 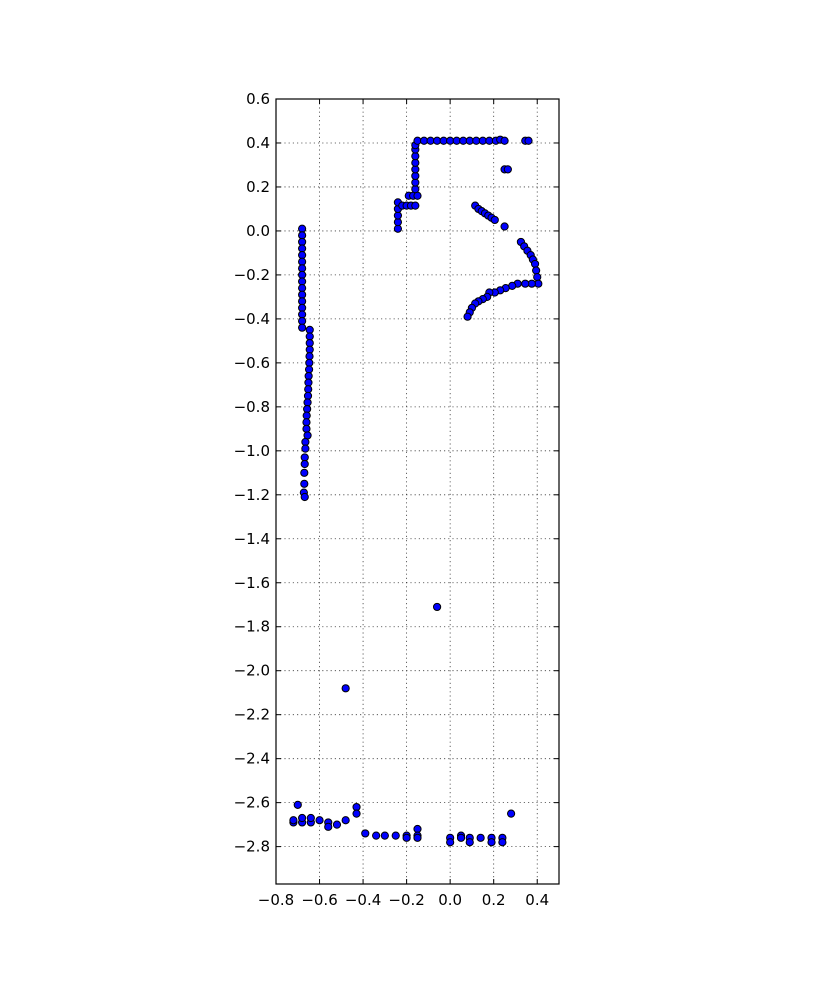 What do you see at coordinates (252, 671) in the screenshot?
I see `y-tick-label: −2.0` at bounding box center [252, 671].